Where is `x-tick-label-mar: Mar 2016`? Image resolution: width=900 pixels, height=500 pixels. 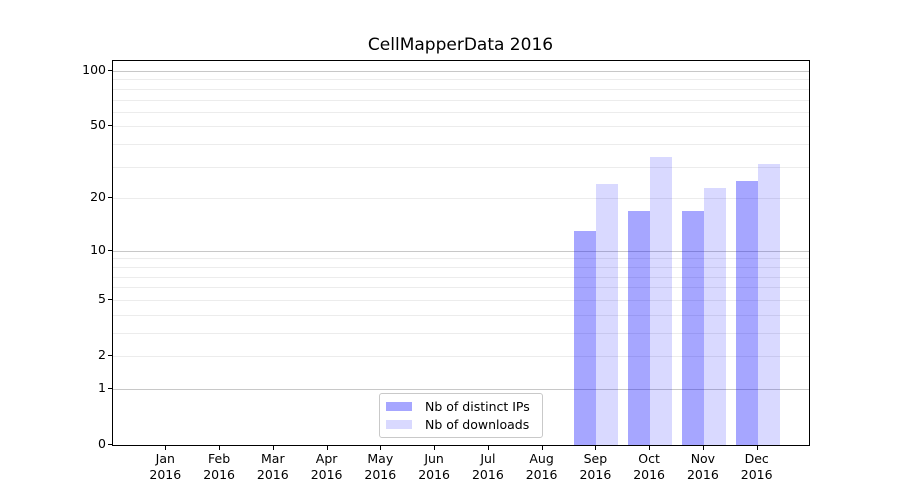 x-tick-label-mar: Mar 2016 is located at coordinates (272, 466).